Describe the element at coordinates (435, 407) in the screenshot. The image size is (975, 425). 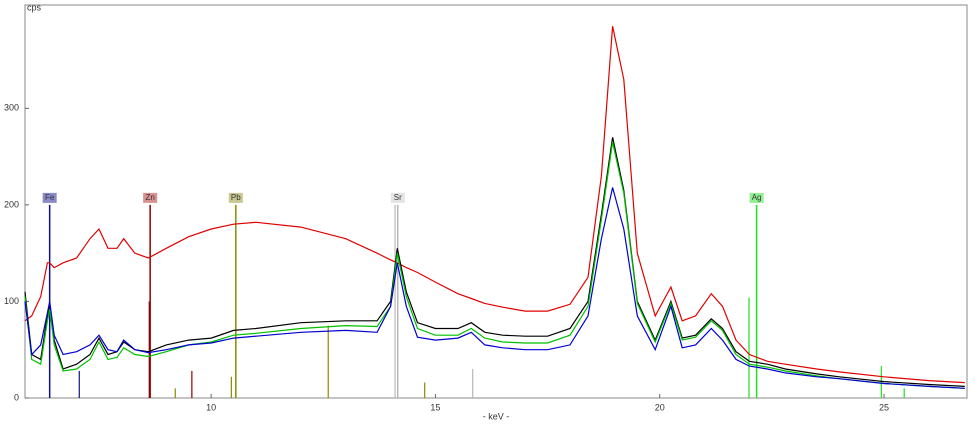
I see `x-tick-label: 15` at that location.